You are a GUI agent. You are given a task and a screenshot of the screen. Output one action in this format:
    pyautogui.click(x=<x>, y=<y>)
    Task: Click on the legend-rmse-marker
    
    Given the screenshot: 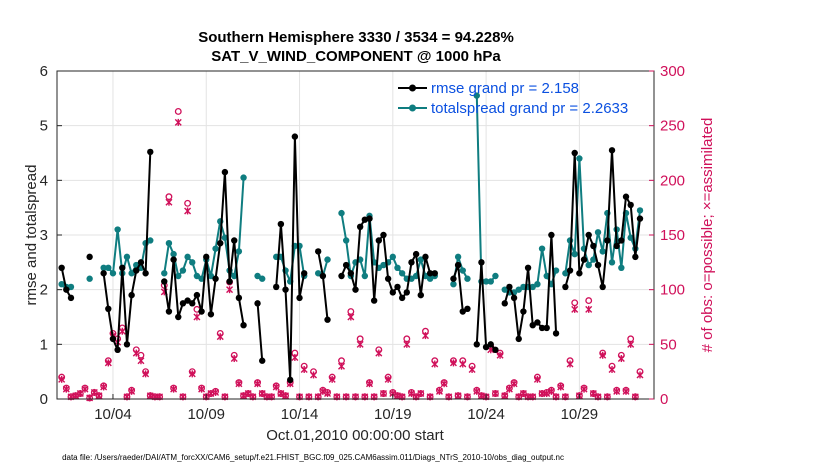 What is the action you would take?
    pyautogui.click(x=412, y=88)
    